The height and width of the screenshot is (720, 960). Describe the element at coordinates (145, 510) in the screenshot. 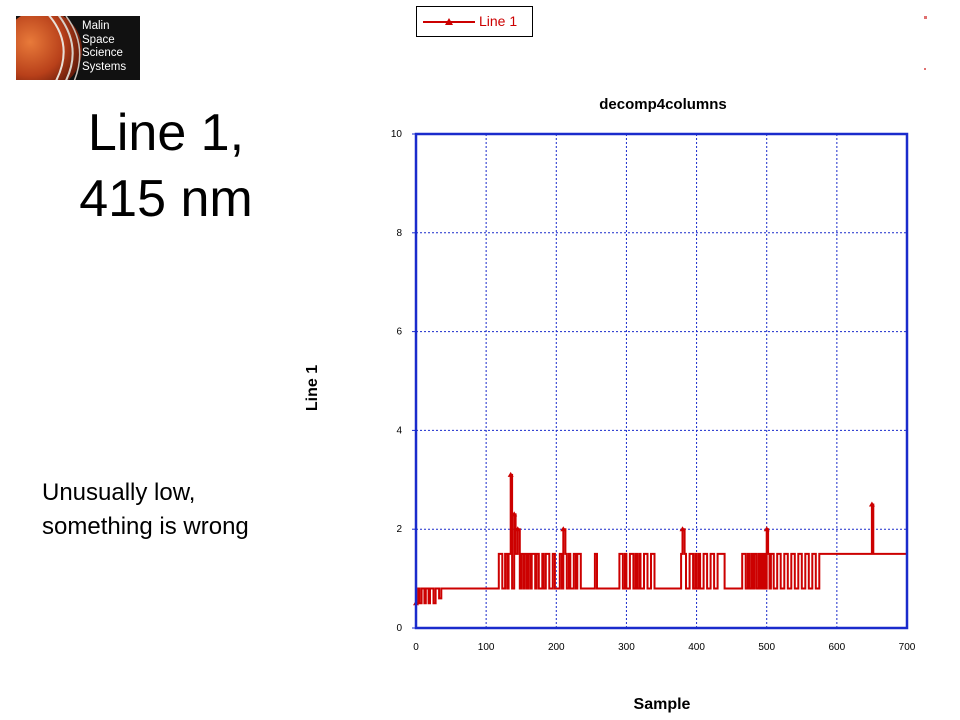

I see `slide-note: Unusually low, something is wrong` at that location.